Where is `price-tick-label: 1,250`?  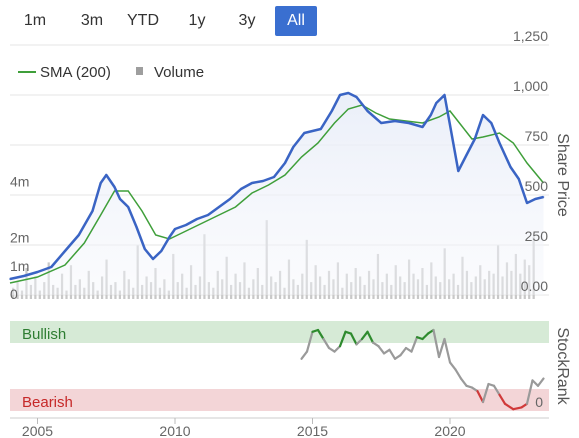 price-tick-label: 1,250 is located at coordinates (530, 36).